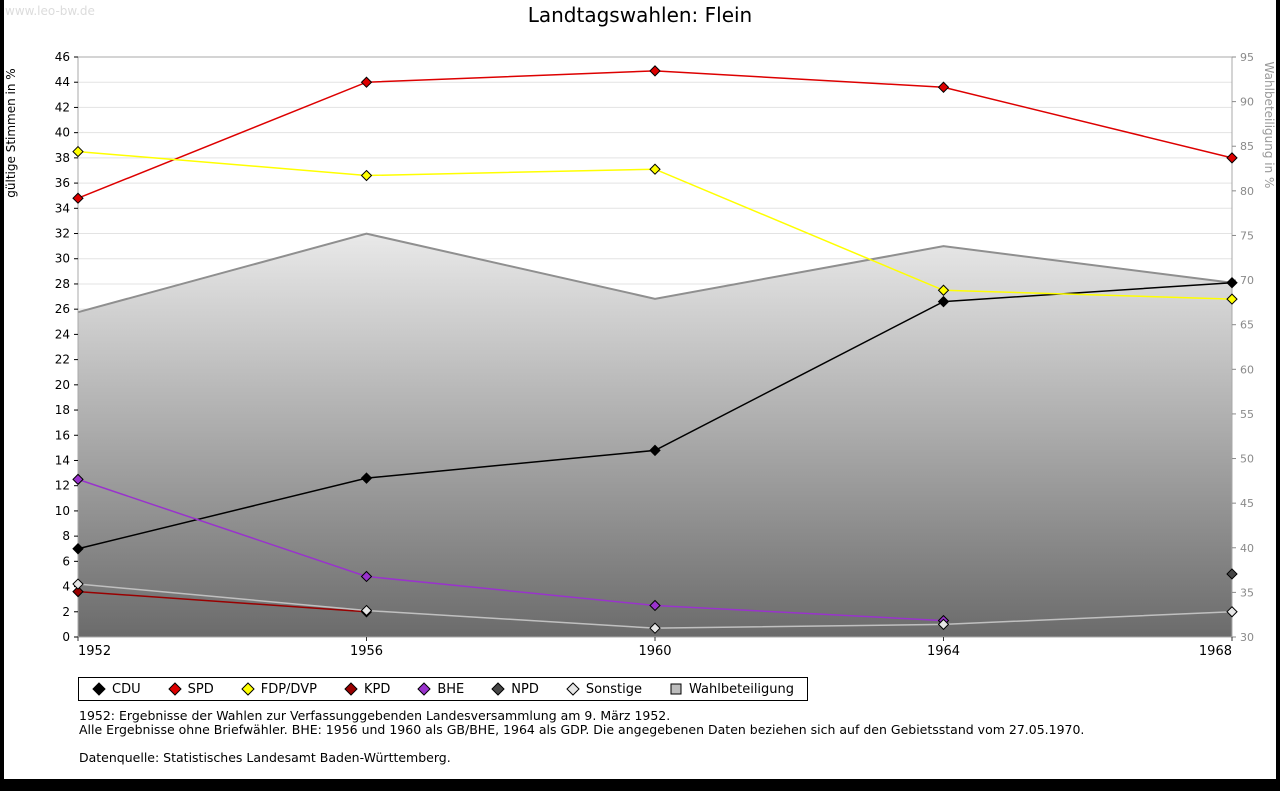 The height and width of the screenshot is (791, 1280). Describe the element at coordinates (62, 309) in the screenshot. I see `svg-text: 26` at that location.